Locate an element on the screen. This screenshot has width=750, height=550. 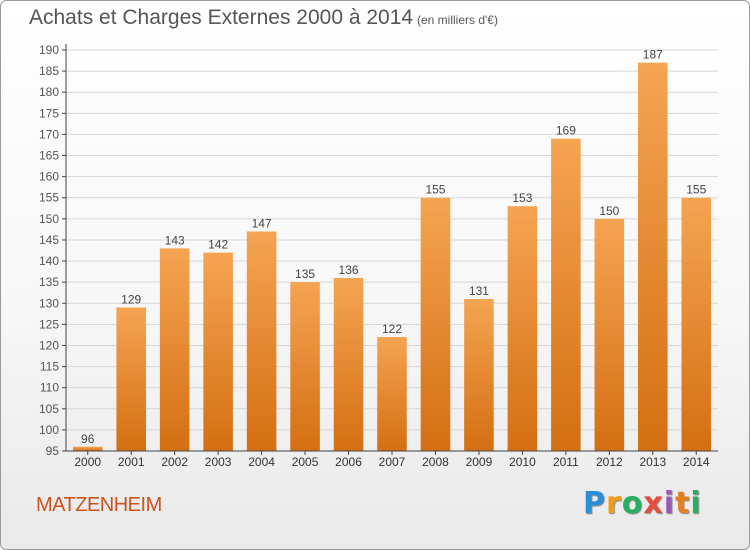
brand-letter: t is located at coordinates (683, 503).